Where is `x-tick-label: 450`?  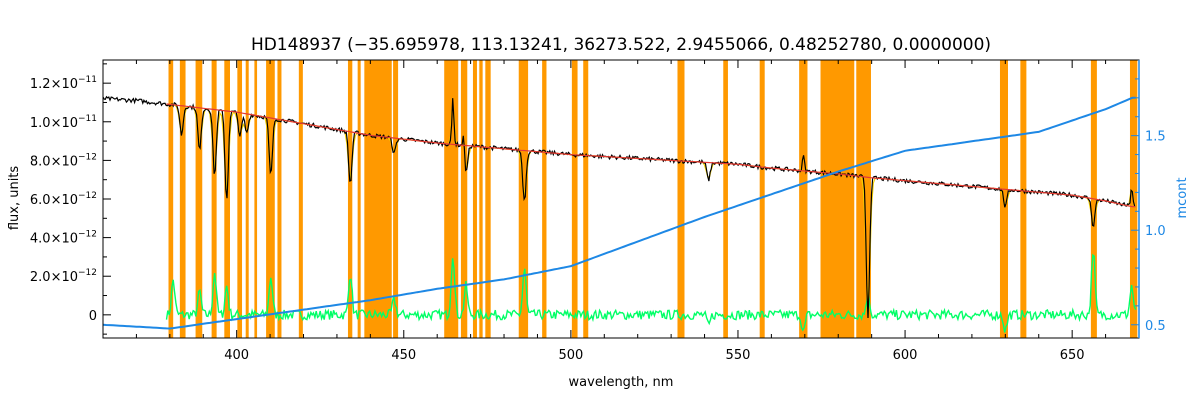 x-tick-label: 450 is located at coordinates (403, 355).